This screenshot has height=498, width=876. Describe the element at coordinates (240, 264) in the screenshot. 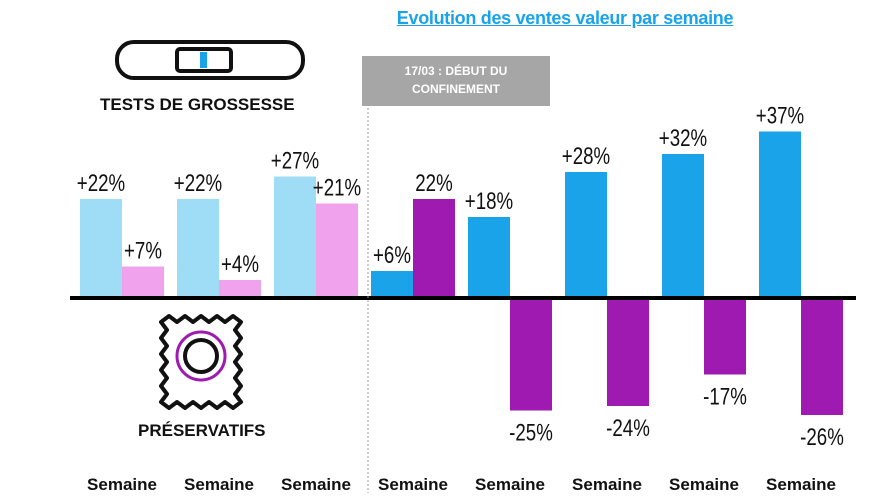

I see `data-label-preservatifs-2: +4%` at that location.